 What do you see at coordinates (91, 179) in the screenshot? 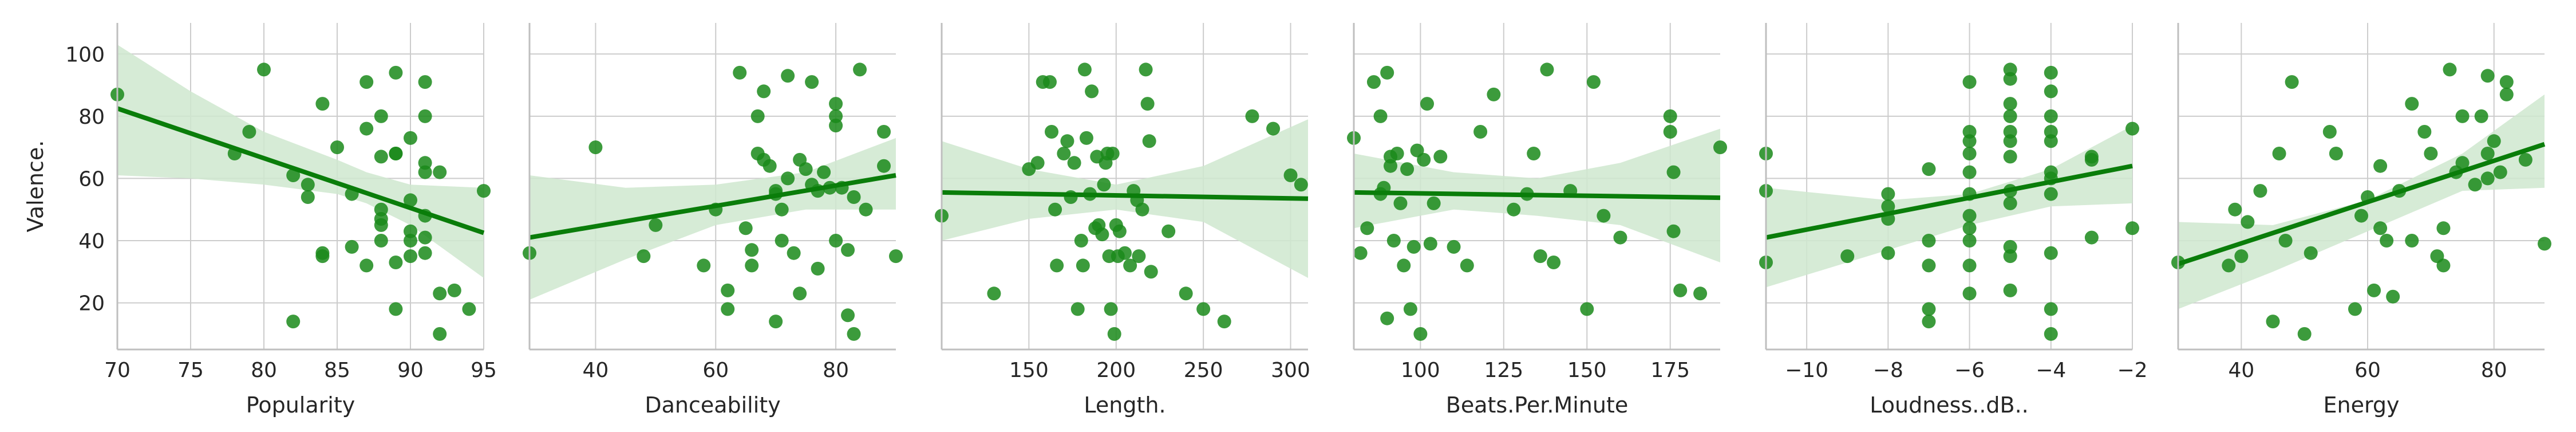
I see `y-tick-label: 60` at bounding box center [91, 179].